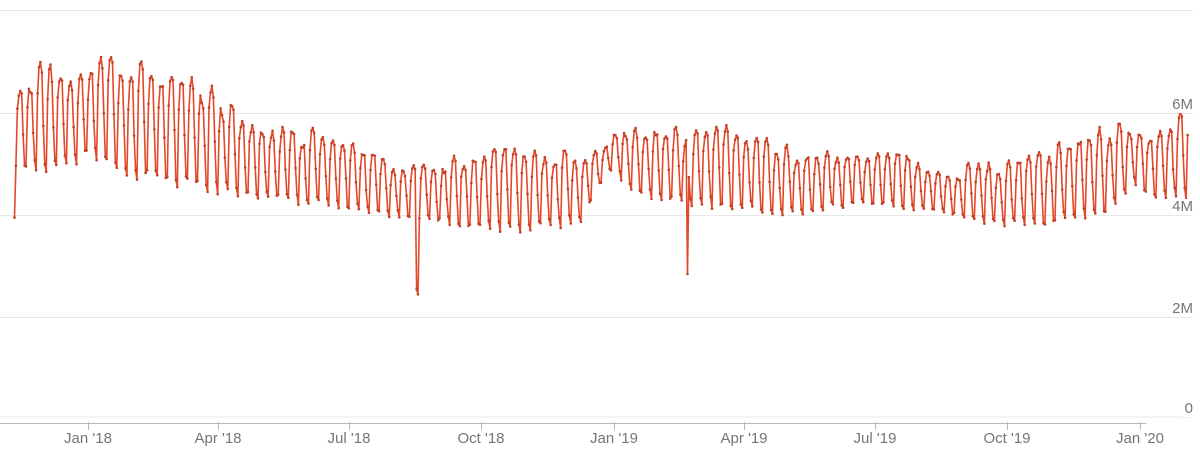 The image size is (1200, 471). Describe the element at coordinates (1007, 438) in the screenshot. I see `x-axis-label: Oct '19` at that location.